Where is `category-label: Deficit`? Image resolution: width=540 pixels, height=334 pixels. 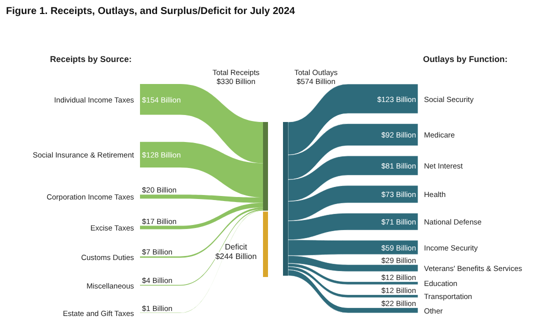
category-label: Deficit is located at coordinates (236, 247).